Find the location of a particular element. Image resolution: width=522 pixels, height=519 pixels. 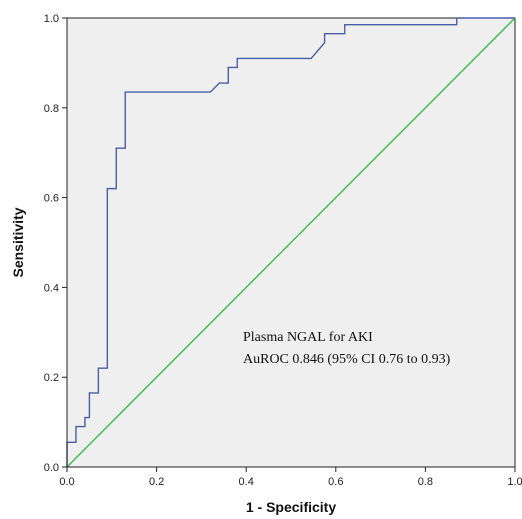

x-axis-title: 1 - Specificity is located at coordinates (291, 507).